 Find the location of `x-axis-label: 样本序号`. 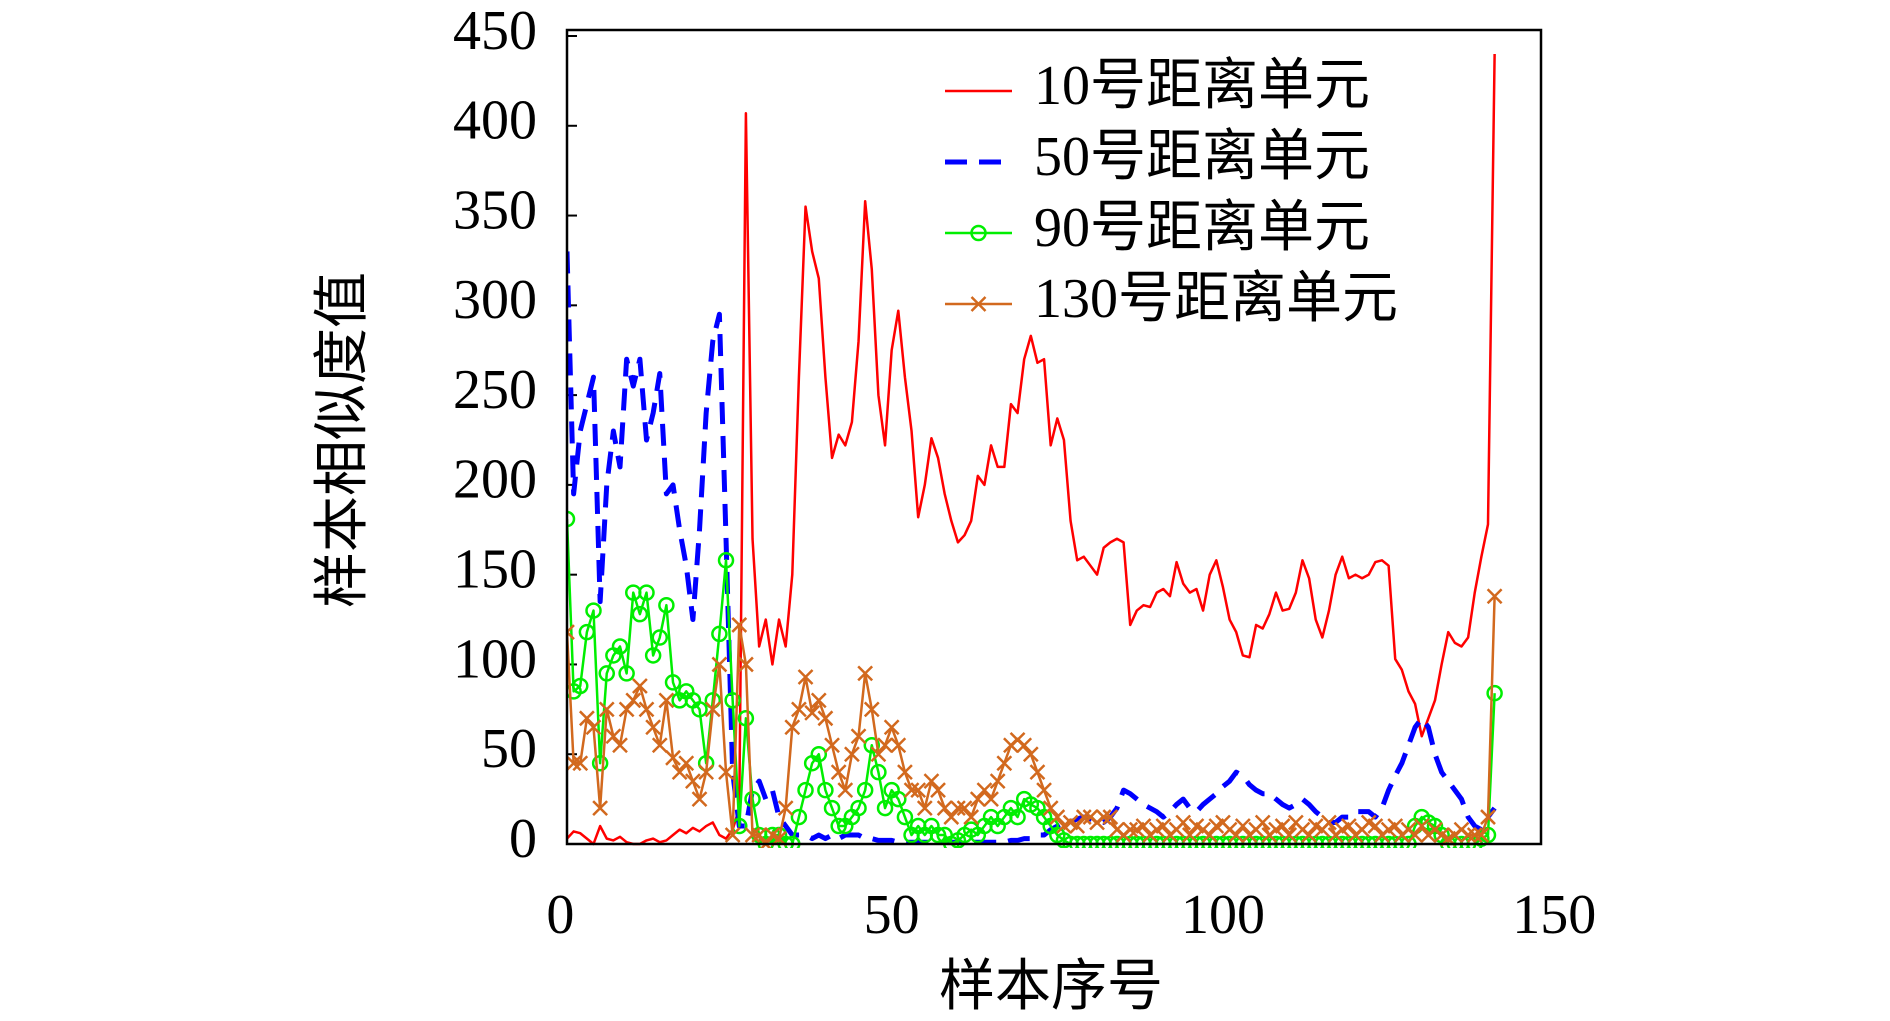

x-axis-label: 样本序号 is located at coordinates (1051, 987).